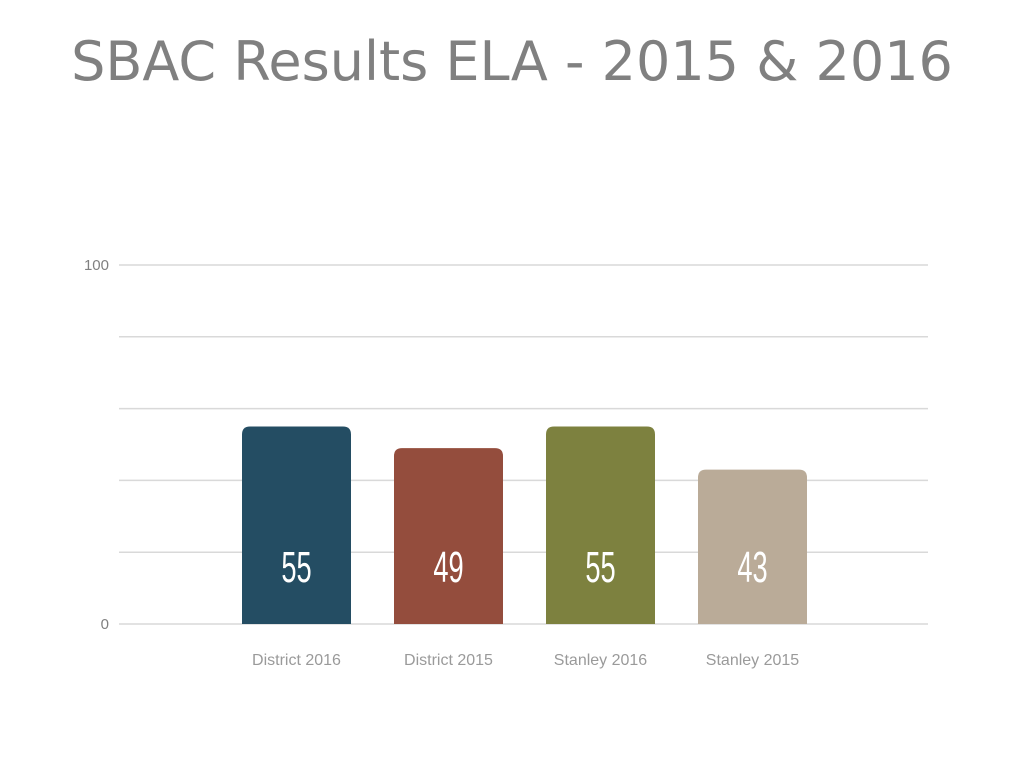  I want to click on y-tick-label: 100, so click(96, 265).